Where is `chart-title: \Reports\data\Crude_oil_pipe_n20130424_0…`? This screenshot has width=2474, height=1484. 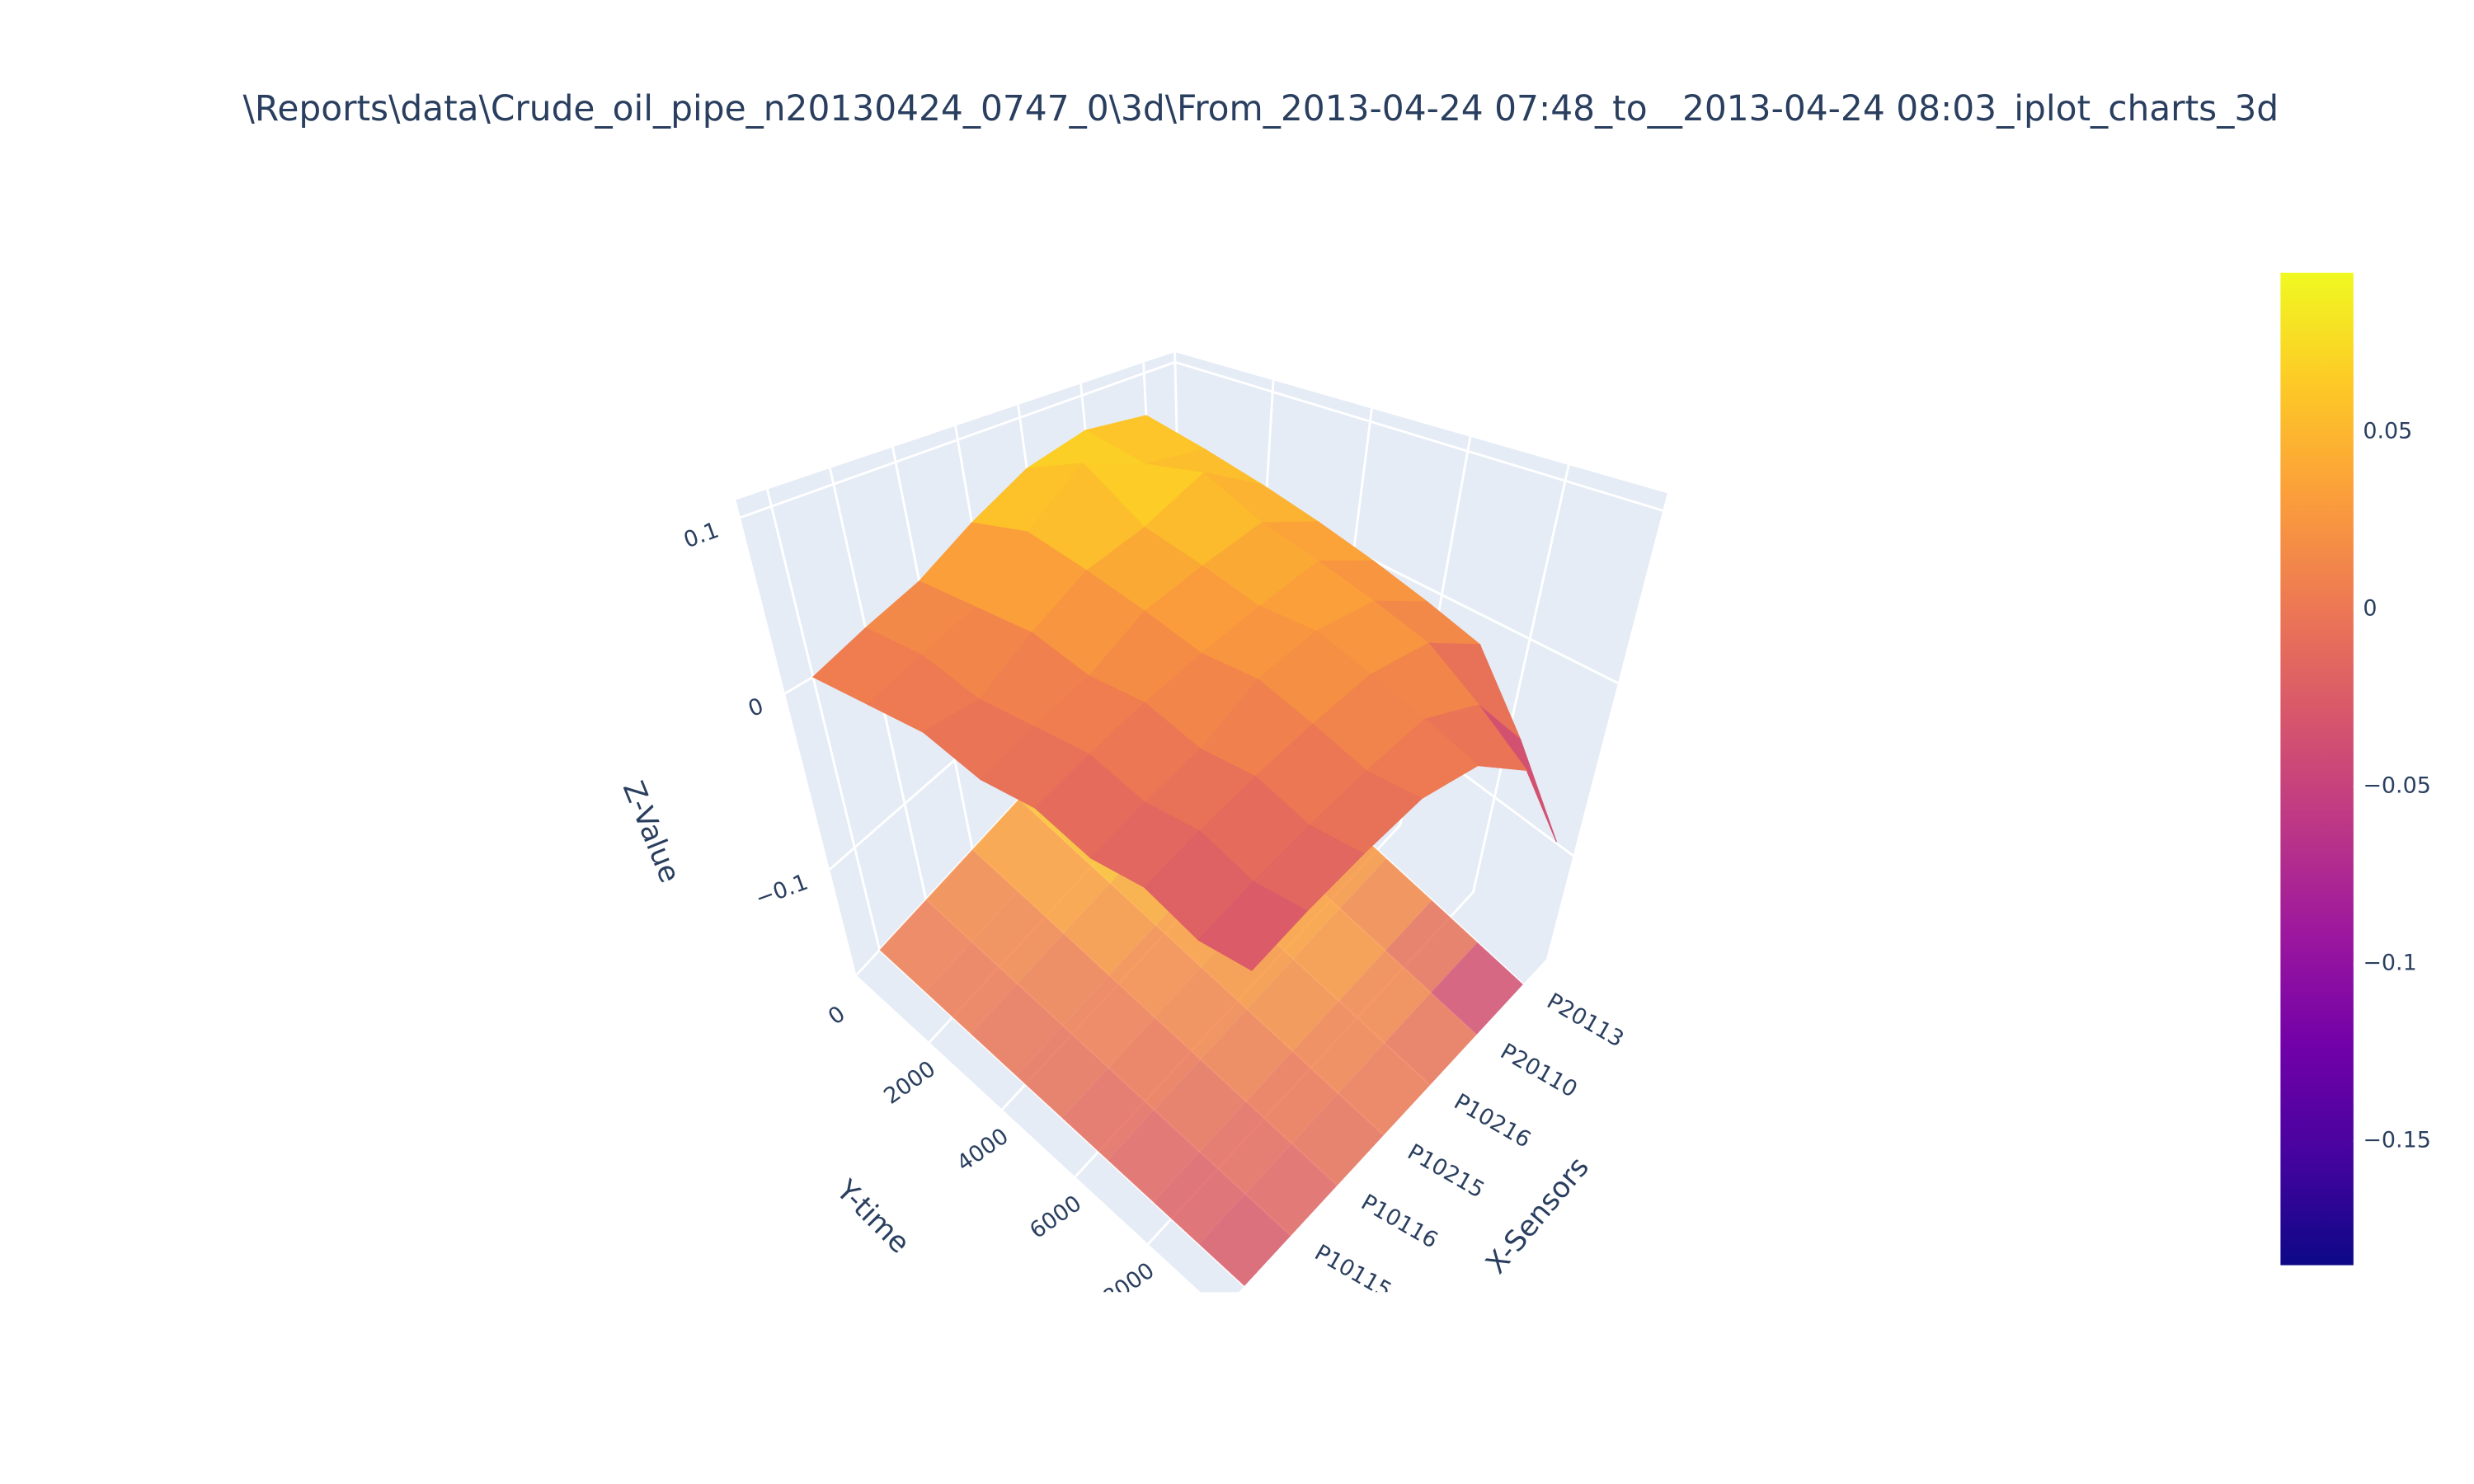
chart-title: \Reports\data\Crude_oil_pipe_n20130424_0… is located at coordinates (1261, 108).